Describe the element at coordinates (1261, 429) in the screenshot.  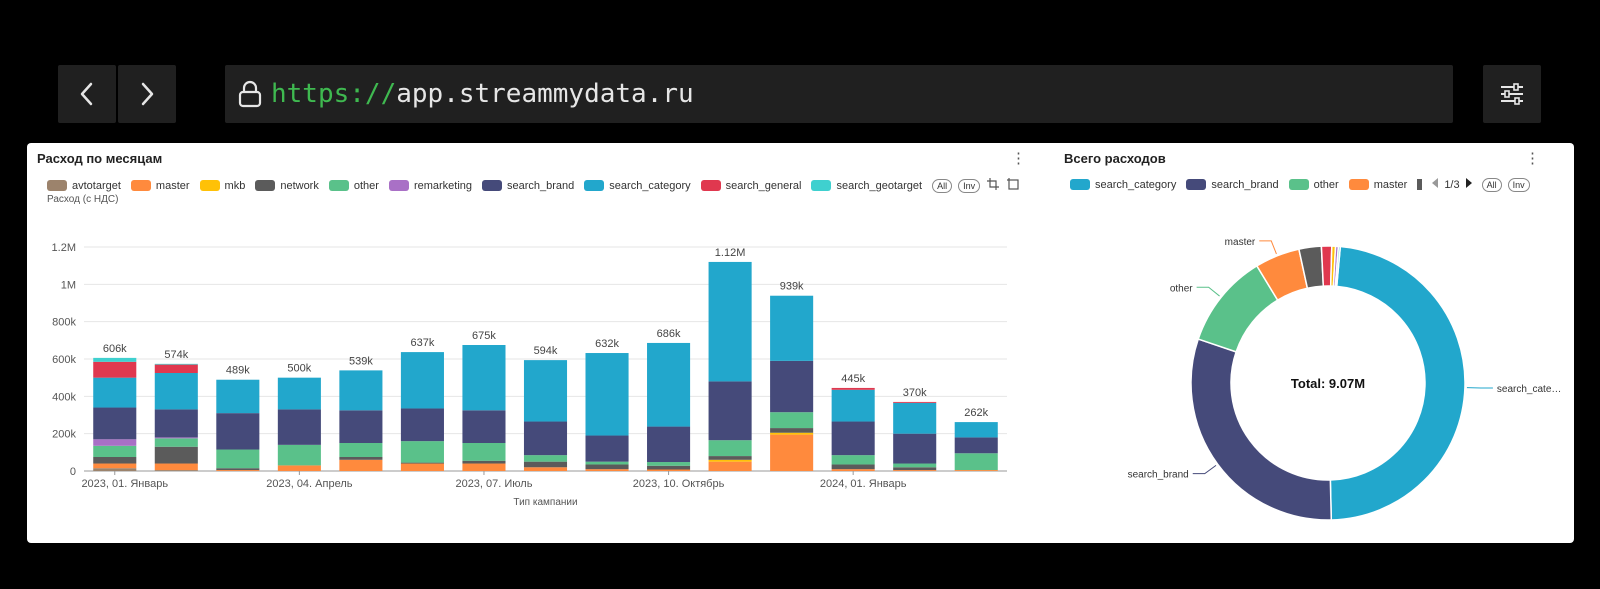
I see `donut-slice-search_brand` at that location.